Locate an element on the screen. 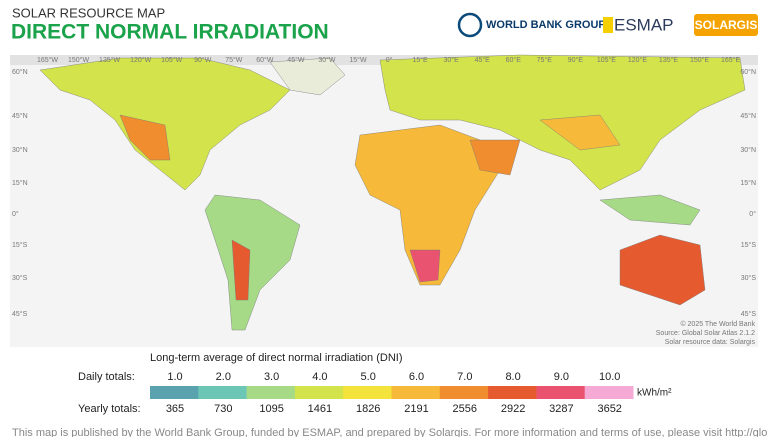  solargis-badge is located at coordinates (726, 25).